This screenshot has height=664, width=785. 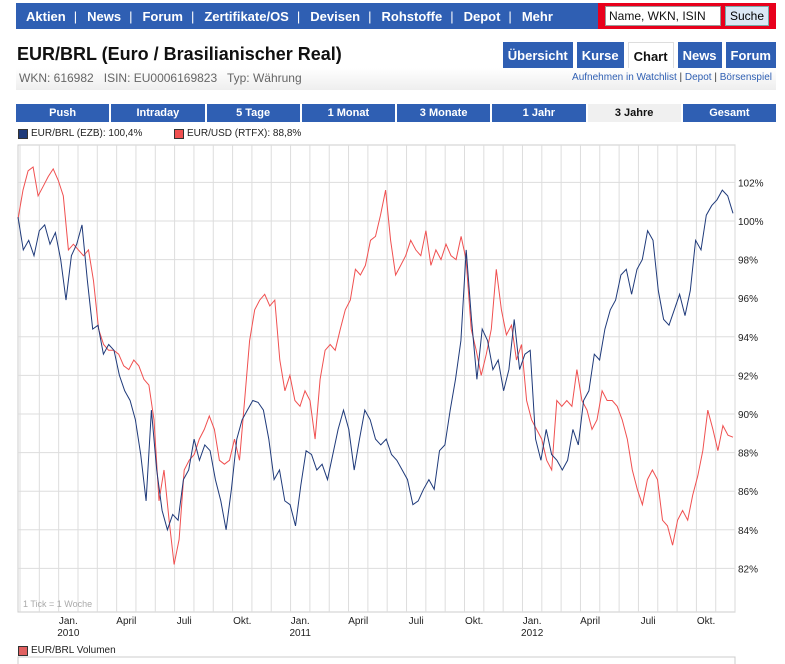 What do you see at coordinates (537, 56) in the screenshot?
I see `tab-übersicht: Übersicht` at bounding box center [537, 56].